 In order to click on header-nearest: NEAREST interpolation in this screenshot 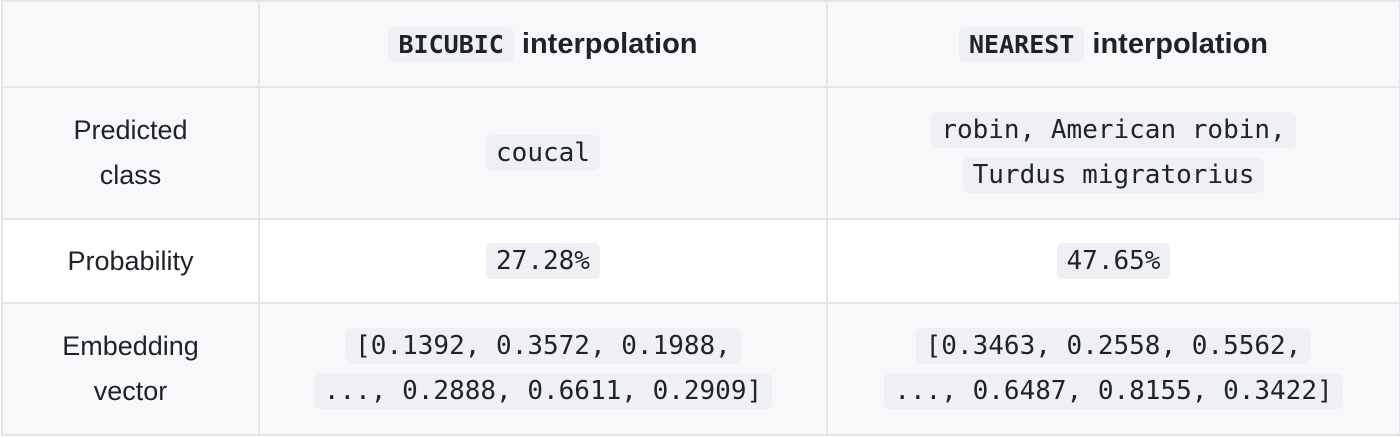, I will do `click(1113, 44)`.